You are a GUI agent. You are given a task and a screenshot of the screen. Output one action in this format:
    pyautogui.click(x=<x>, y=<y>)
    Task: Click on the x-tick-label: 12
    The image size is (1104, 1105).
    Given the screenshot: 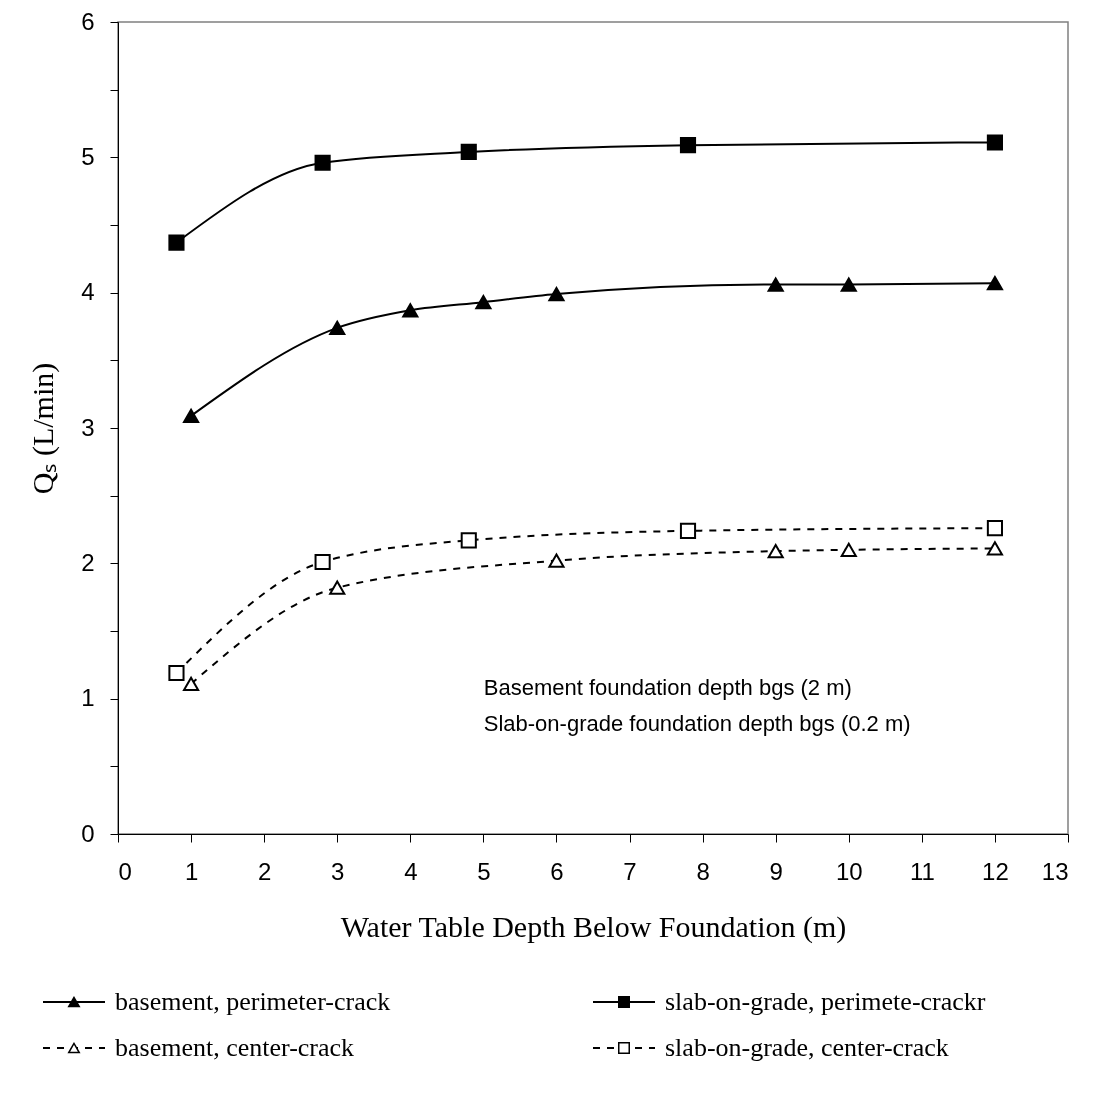 What is the action you would take?
    pyautogui.click(x=995, y=871)
    